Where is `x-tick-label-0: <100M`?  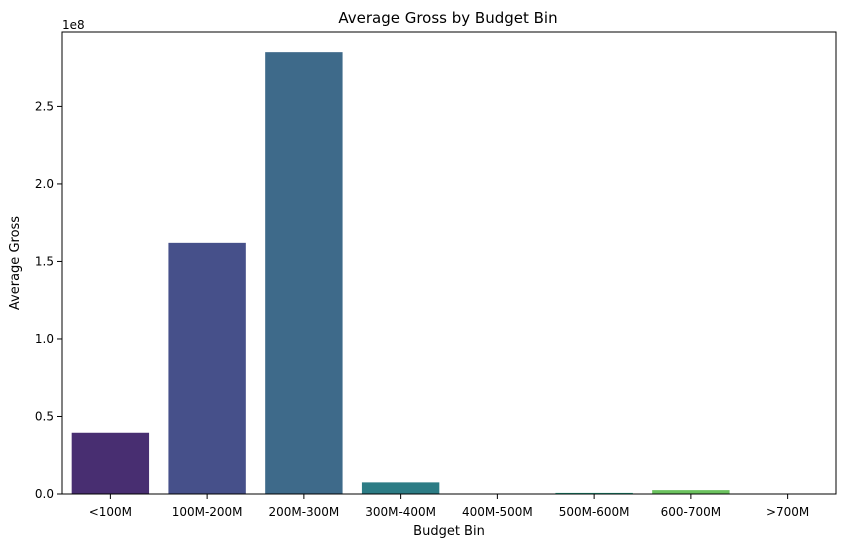 x-tick-label-0: <100M is located at coordinates (110, 512).